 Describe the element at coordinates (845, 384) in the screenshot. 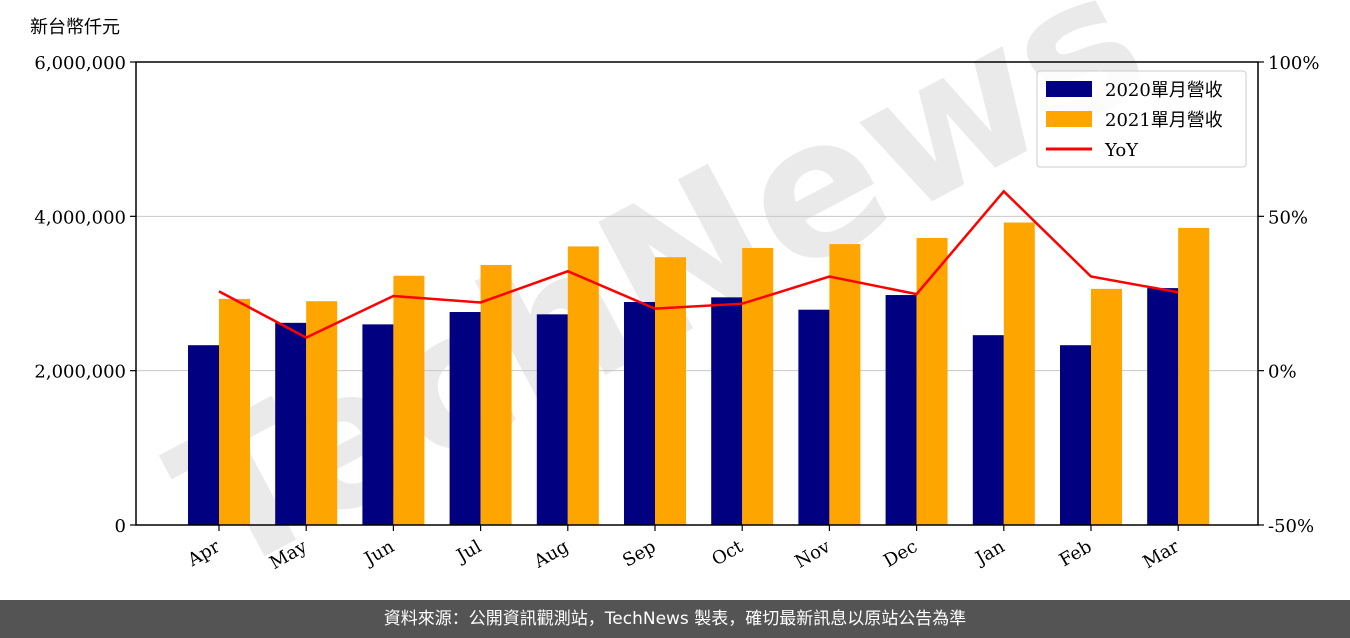

I see `bar-2021-nov` at that location.